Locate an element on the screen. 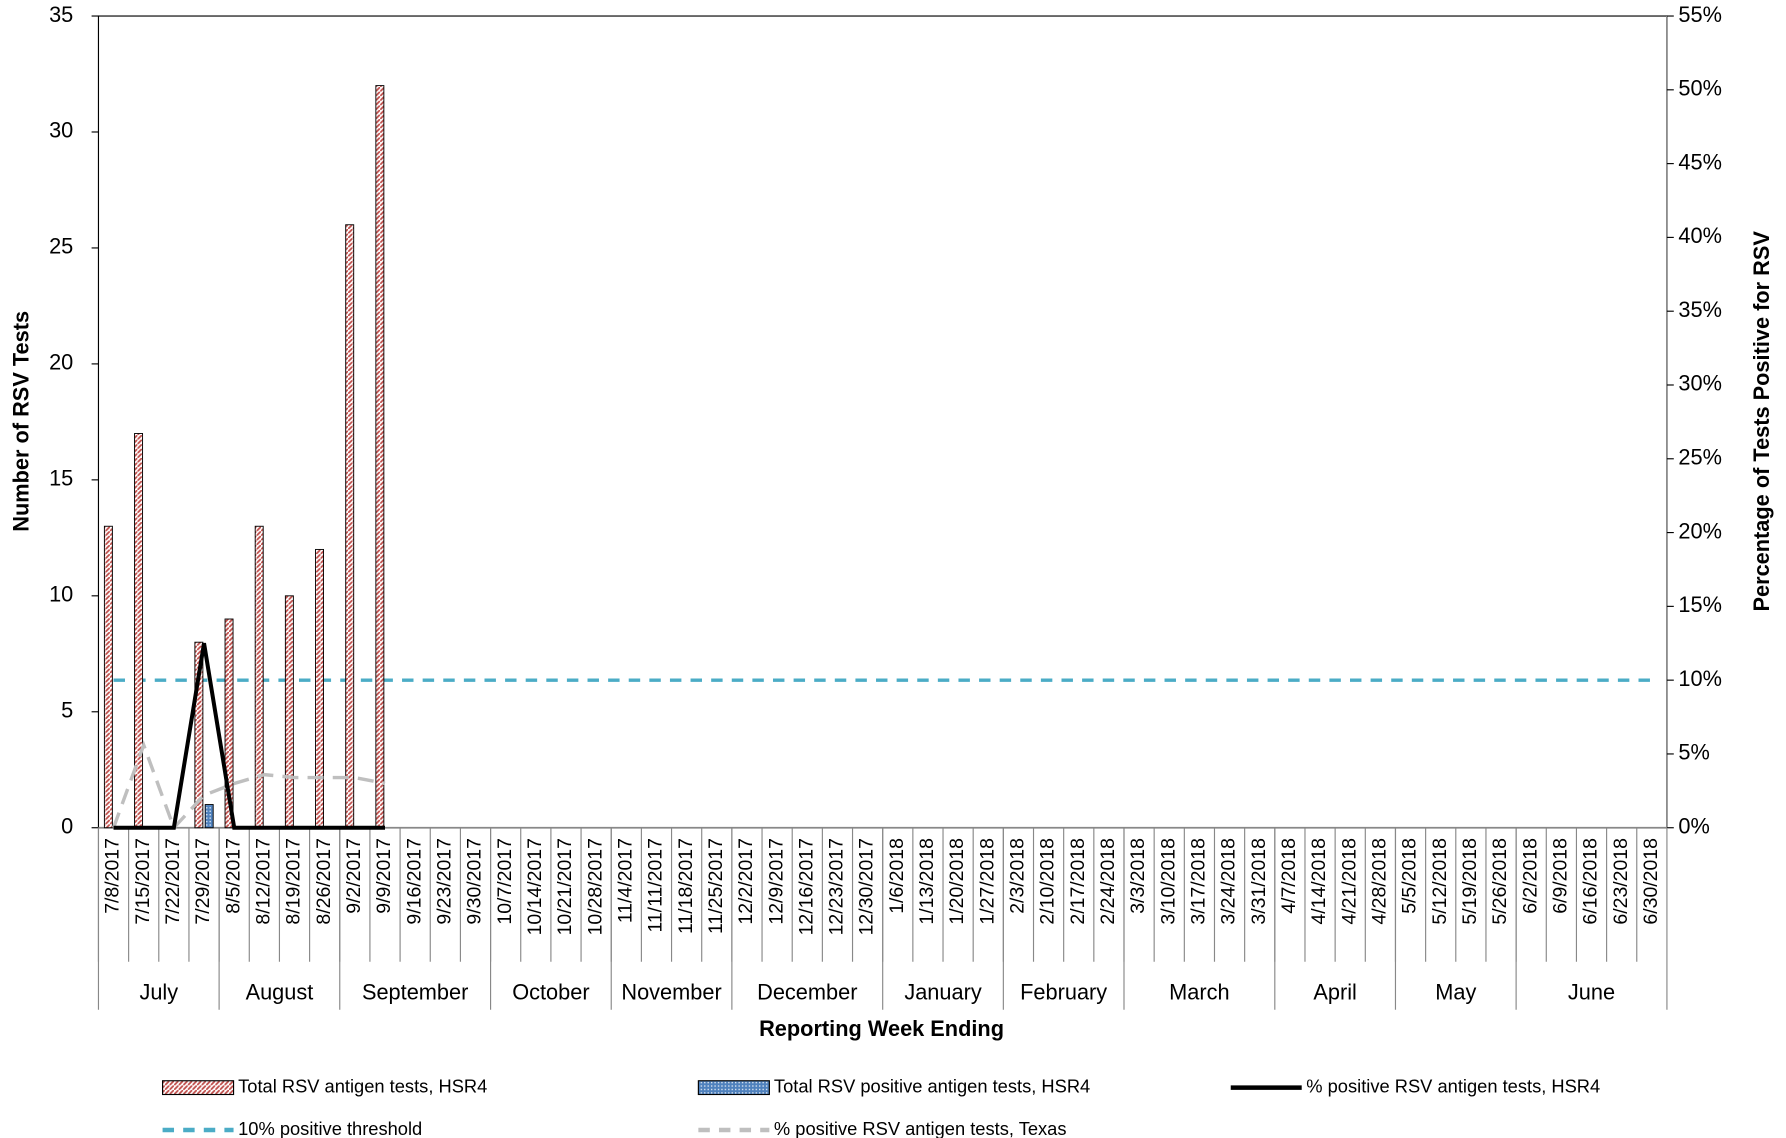 The height and width of the screenshot is (1138, 1786). x-tick-label: 2/17/2018 is located at coordinates (1078, 881).